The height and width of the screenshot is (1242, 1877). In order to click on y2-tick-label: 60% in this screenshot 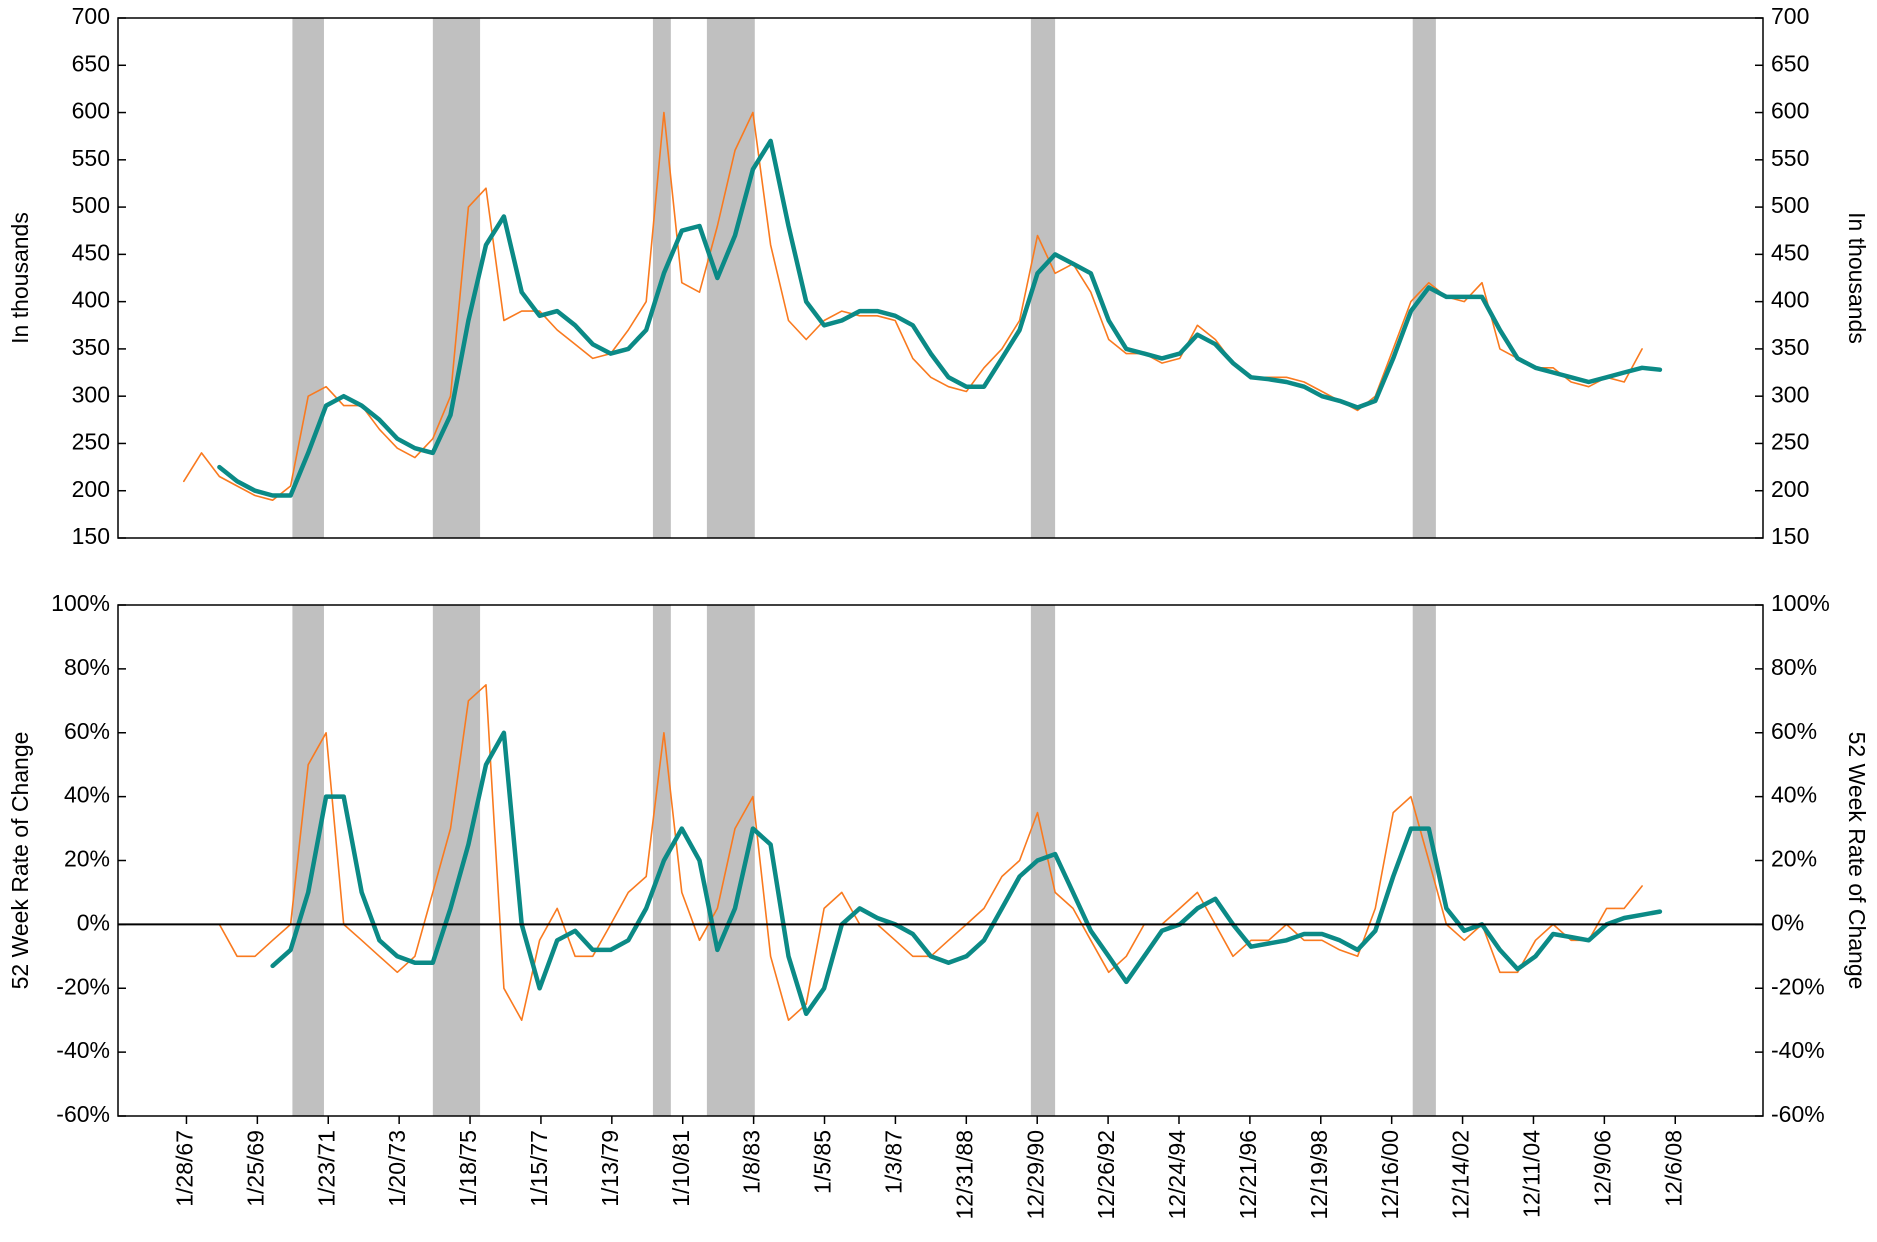, I will do `click(1794, 731)`.